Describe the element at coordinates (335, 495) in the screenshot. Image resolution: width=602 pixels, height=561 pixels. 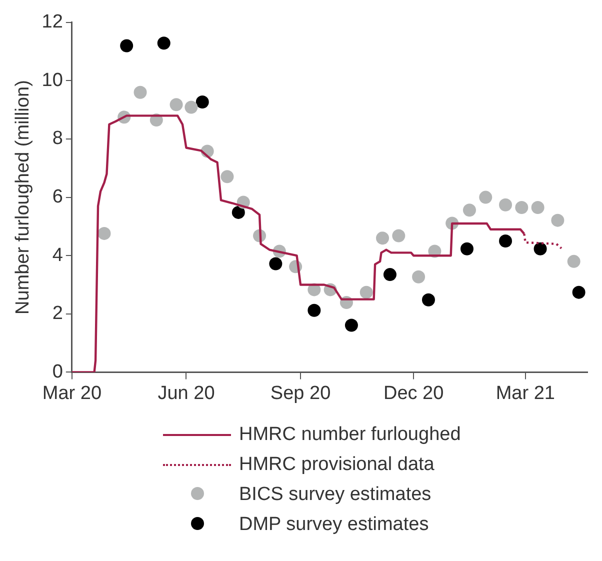
I see `legend-label: BICS survey estimates` at that location.